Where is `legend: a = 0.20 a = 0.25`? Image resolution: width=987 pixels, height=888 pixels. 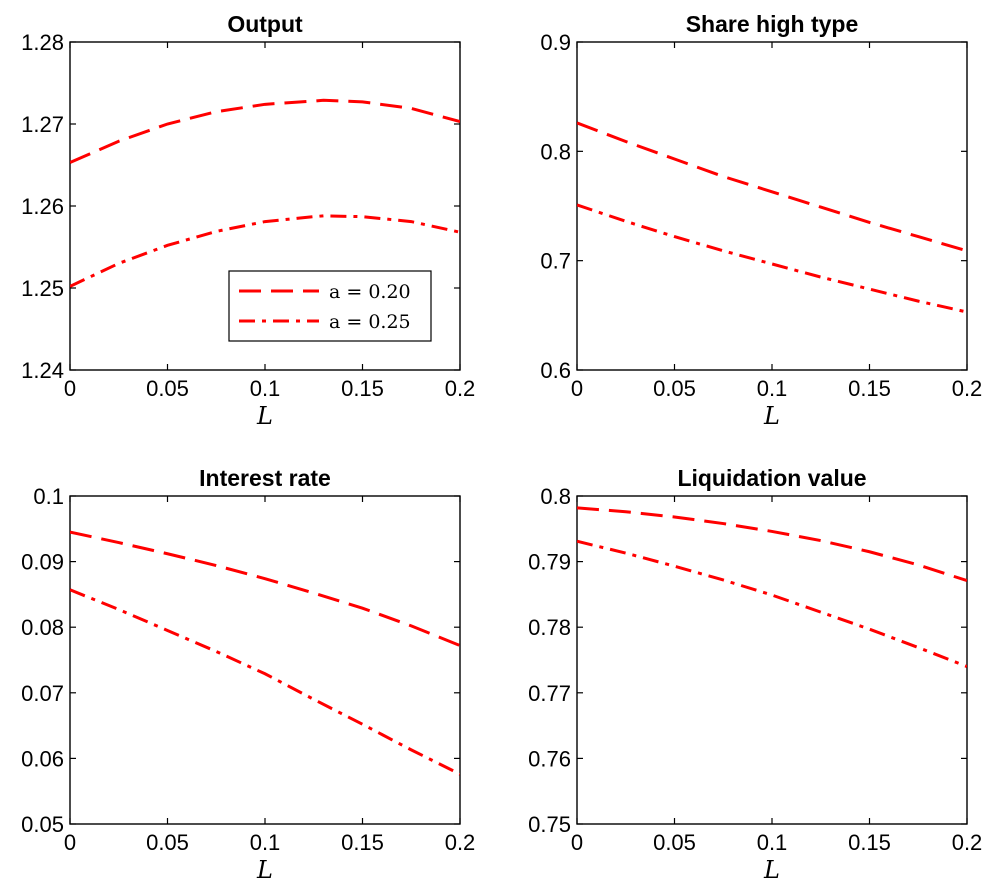 legend: a = 0.20 a = 0.25 is located at coordinates (330, 306).